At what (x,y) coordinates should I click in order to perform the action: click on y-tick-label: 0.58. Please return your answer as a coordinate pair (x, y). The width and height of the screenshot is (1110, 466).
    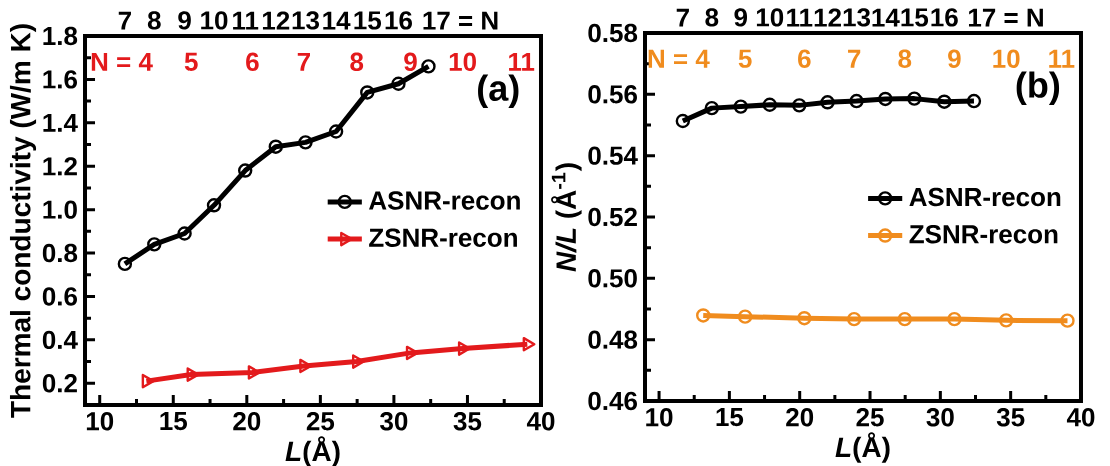
    Looking at the image, I should click on (613, 33).